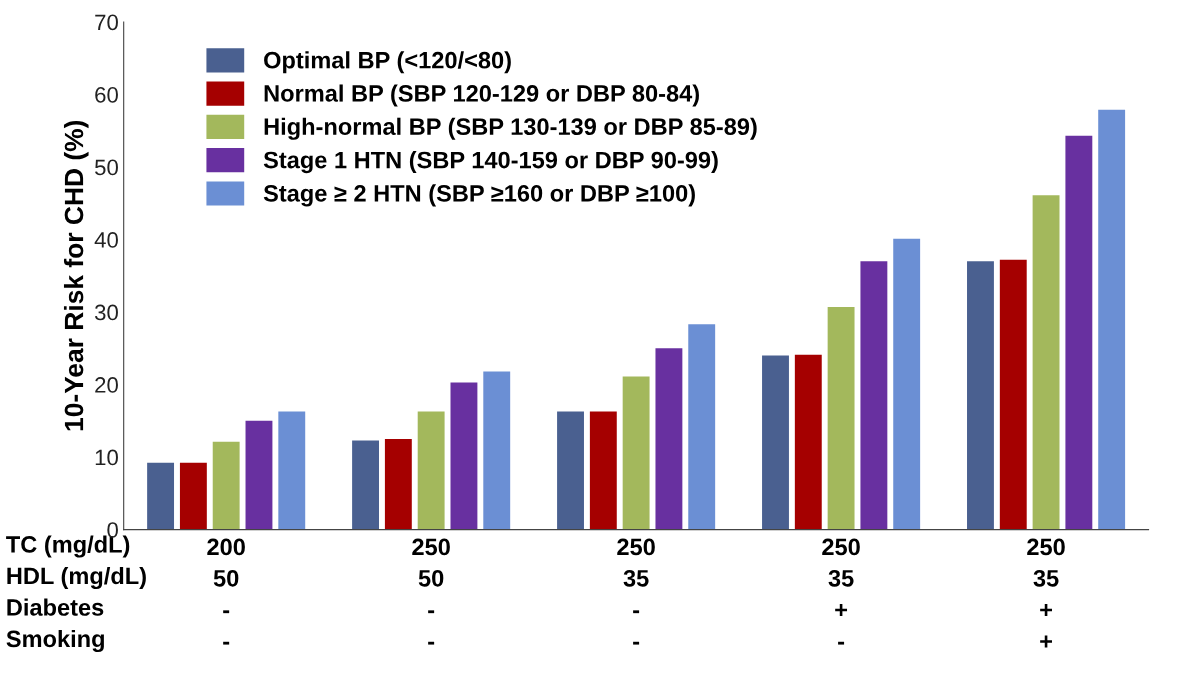 The image size is (1178, 686). Describe the element at coordinates (479, 195) in the screenshot. I see `legend-label: Stage ≥ 2 HTN (SBP ≥160 or DBP ≥100)` at that location.